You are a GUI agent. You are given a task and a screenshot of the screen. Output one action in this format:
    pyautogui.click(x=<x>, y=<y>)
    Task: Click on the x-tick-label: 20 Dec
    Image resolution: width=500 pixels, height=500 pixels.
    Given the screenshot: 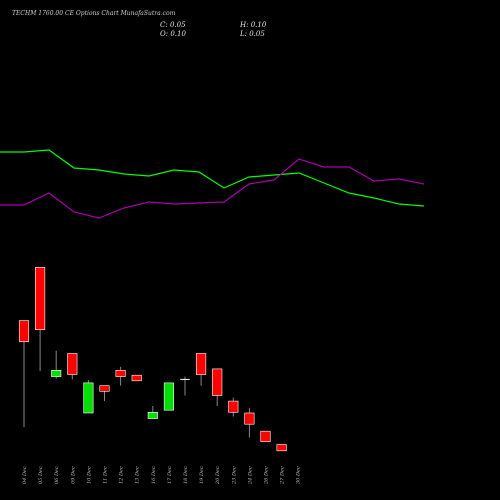 What is the action you would take?
    pyautogui.click(x=218, y=475)
    